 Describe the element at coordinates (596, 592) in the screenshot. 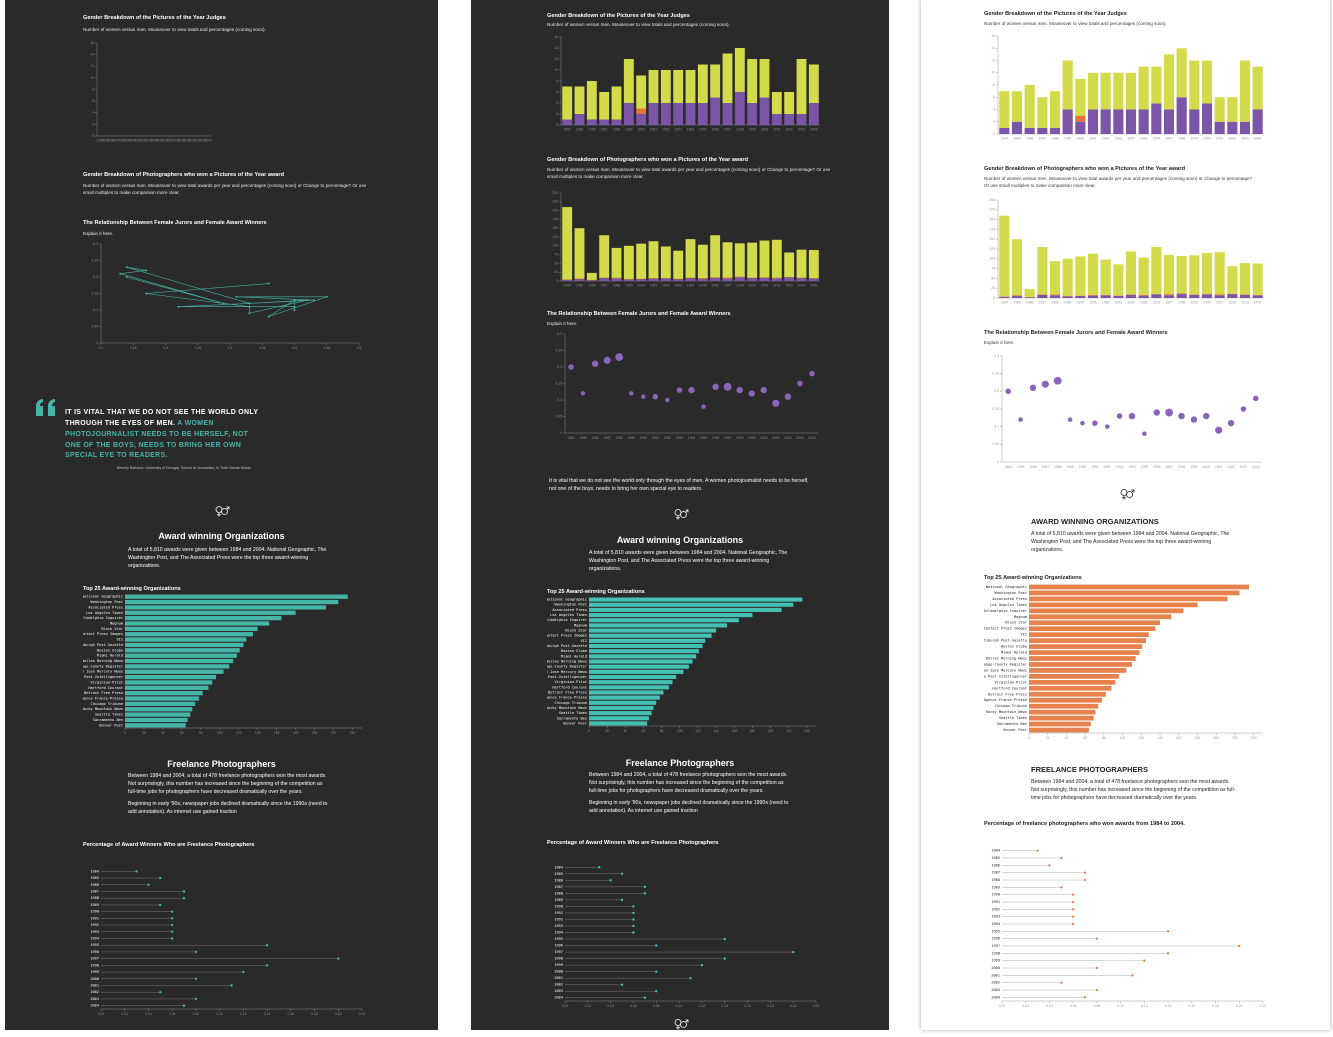

I see `chart-title: Top 25 Award-winning Organizations` at that location.